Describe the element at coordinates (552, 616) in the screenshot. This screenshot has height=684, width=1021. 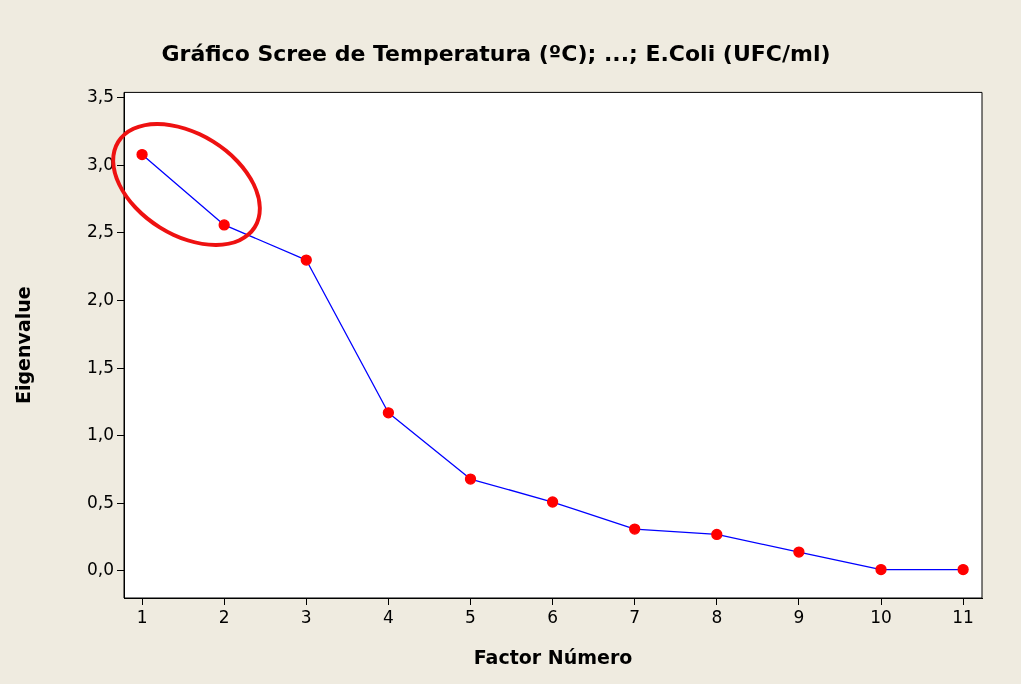
I see `x-tick-label: 6` at that location.